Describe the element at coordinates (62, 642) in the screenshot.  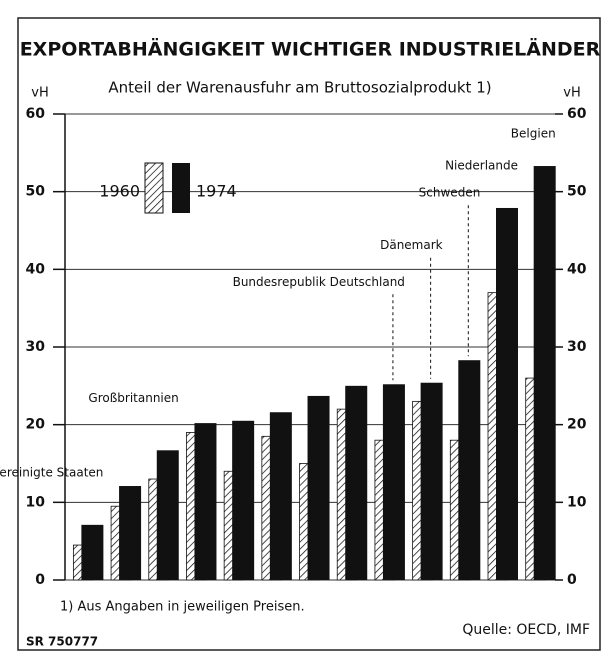
I see `code: SR 750777` at that location.